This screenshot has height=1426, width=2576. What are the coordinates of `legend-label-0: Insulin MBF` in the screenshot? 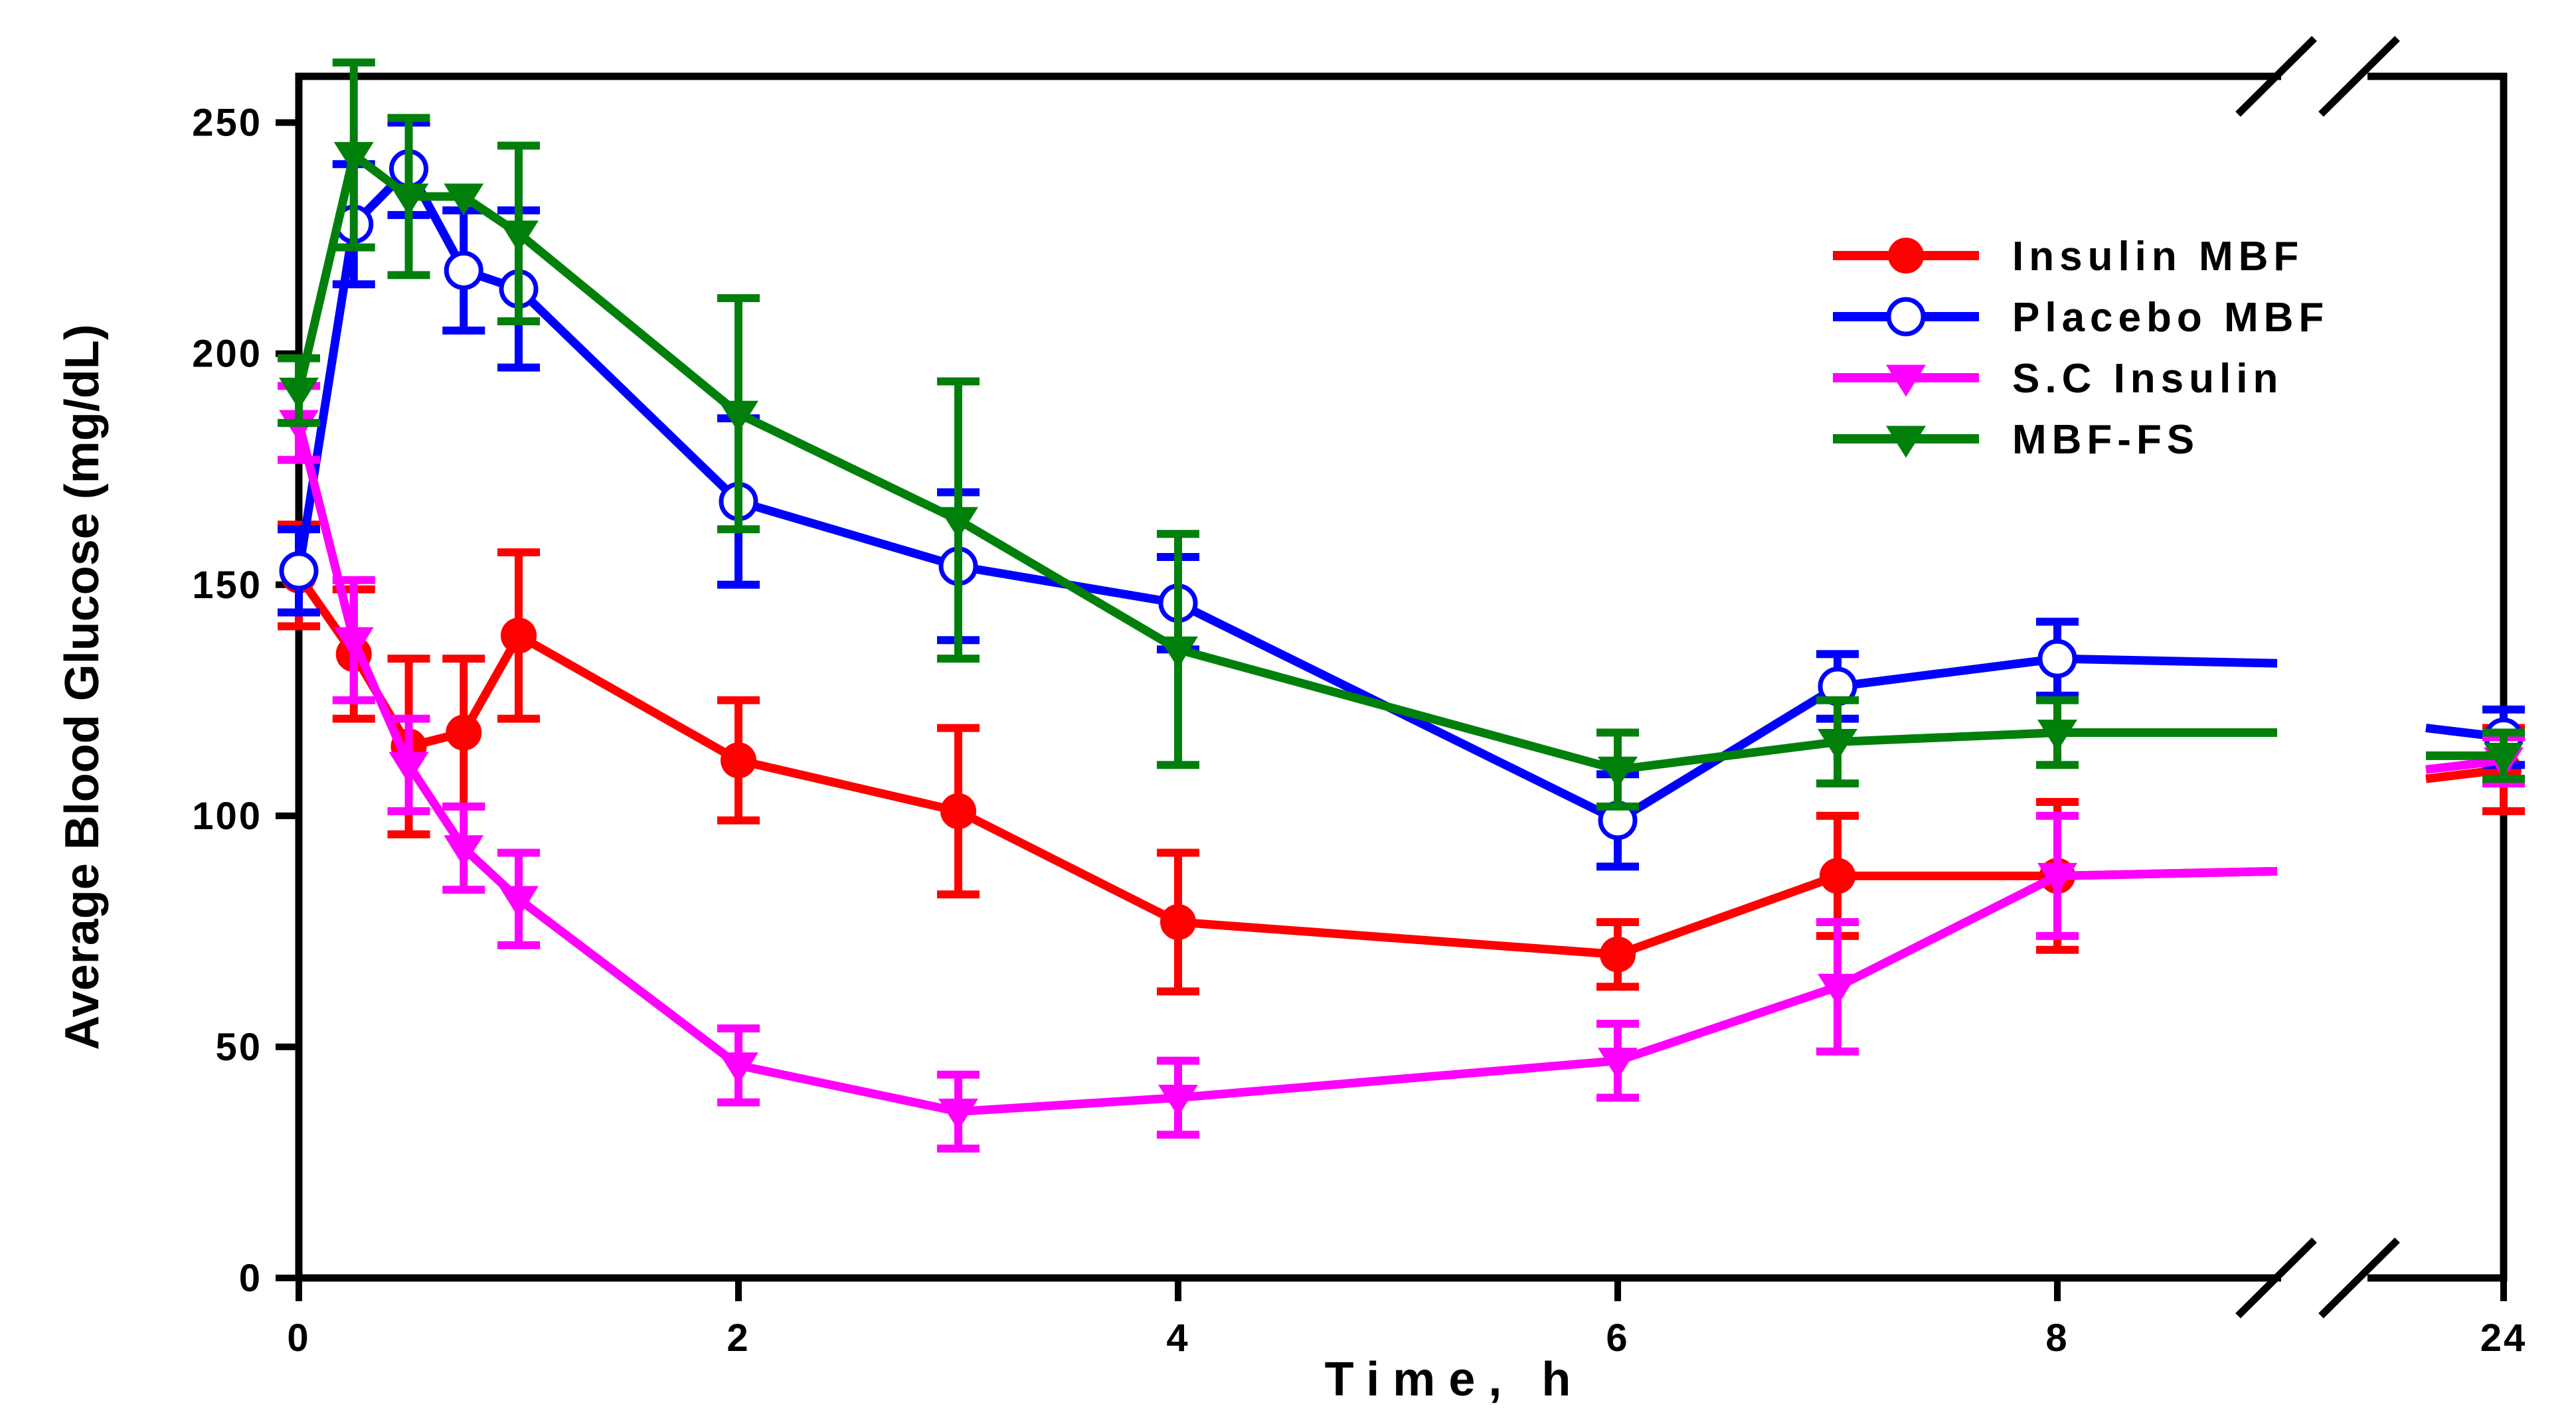 It's located at (2158, 256).